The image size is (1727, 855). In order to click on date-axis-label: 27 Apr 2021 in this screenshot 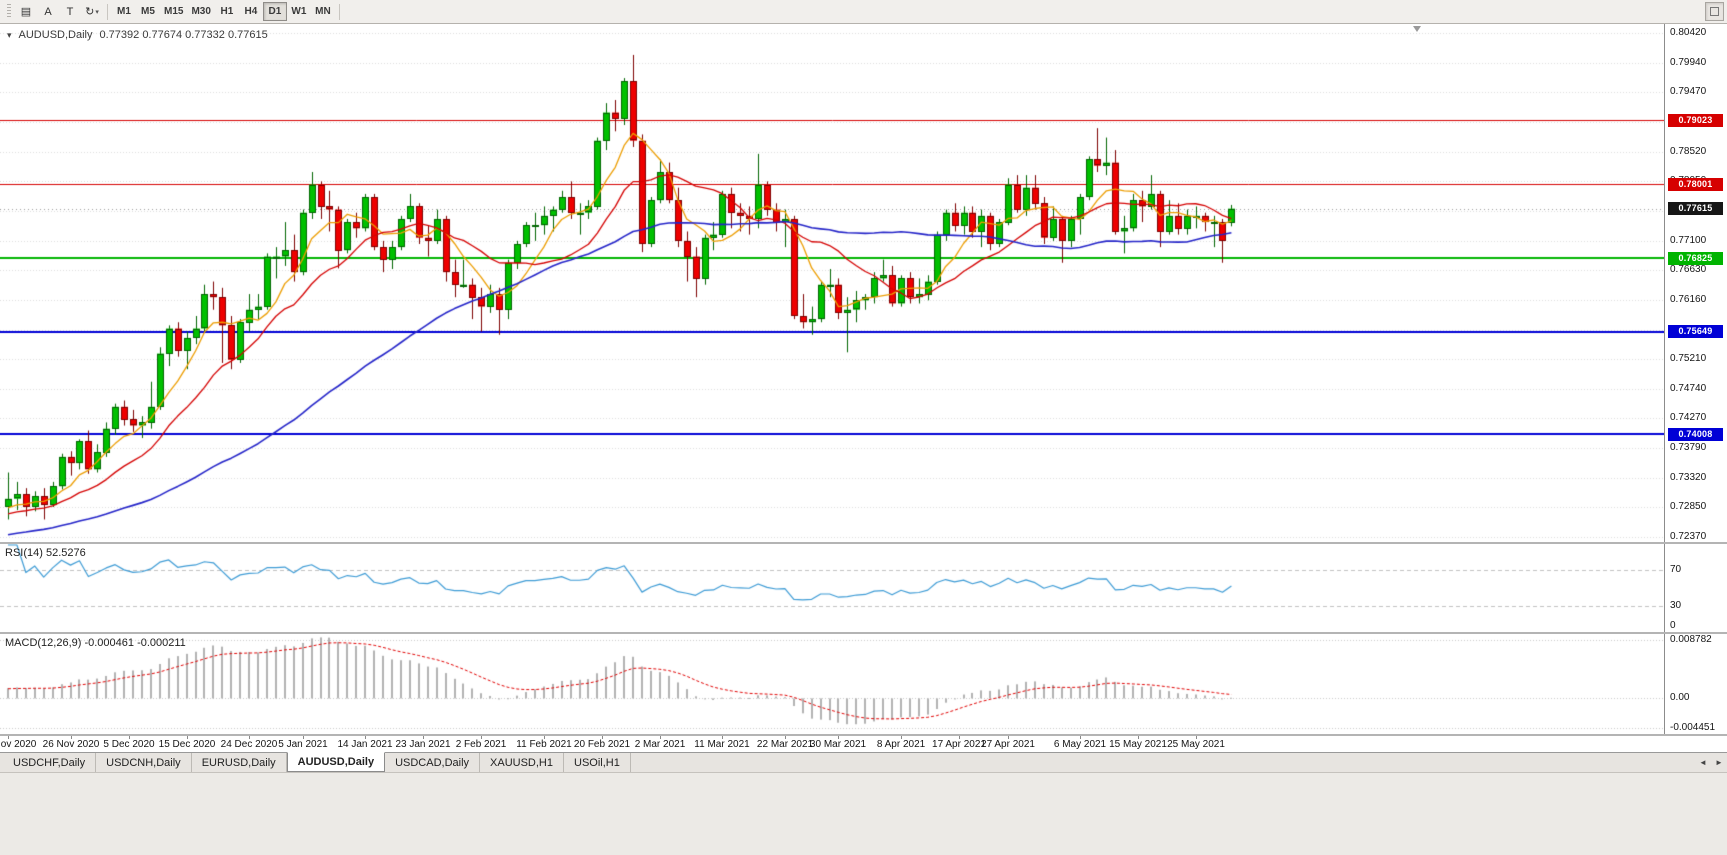, I will do `click(1008, 744)`.